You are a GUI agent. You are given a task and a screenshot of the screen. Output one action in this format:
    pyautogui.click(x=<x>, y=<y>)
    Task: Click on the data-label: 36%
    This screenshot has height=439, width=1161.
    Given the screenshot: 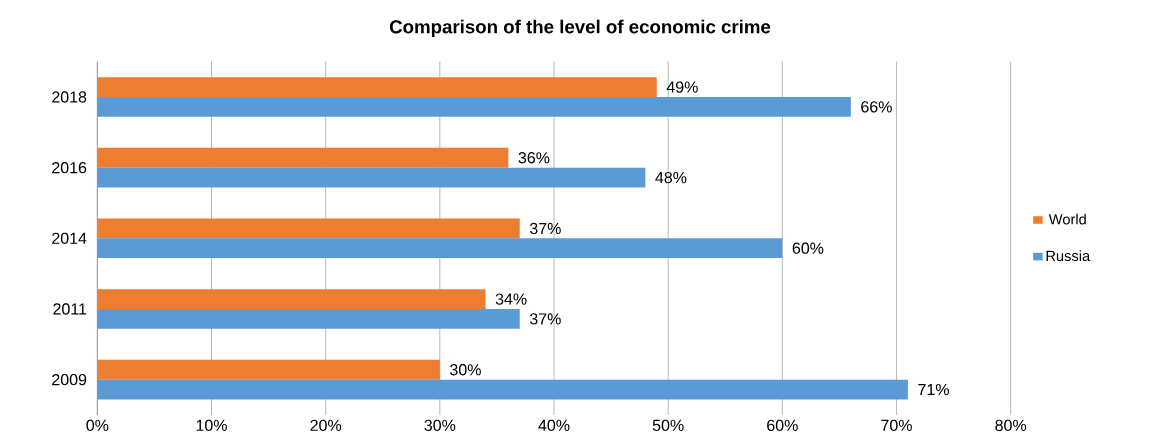 What is the action you would take?
    pyautogui.click(x=534, y=158)
    